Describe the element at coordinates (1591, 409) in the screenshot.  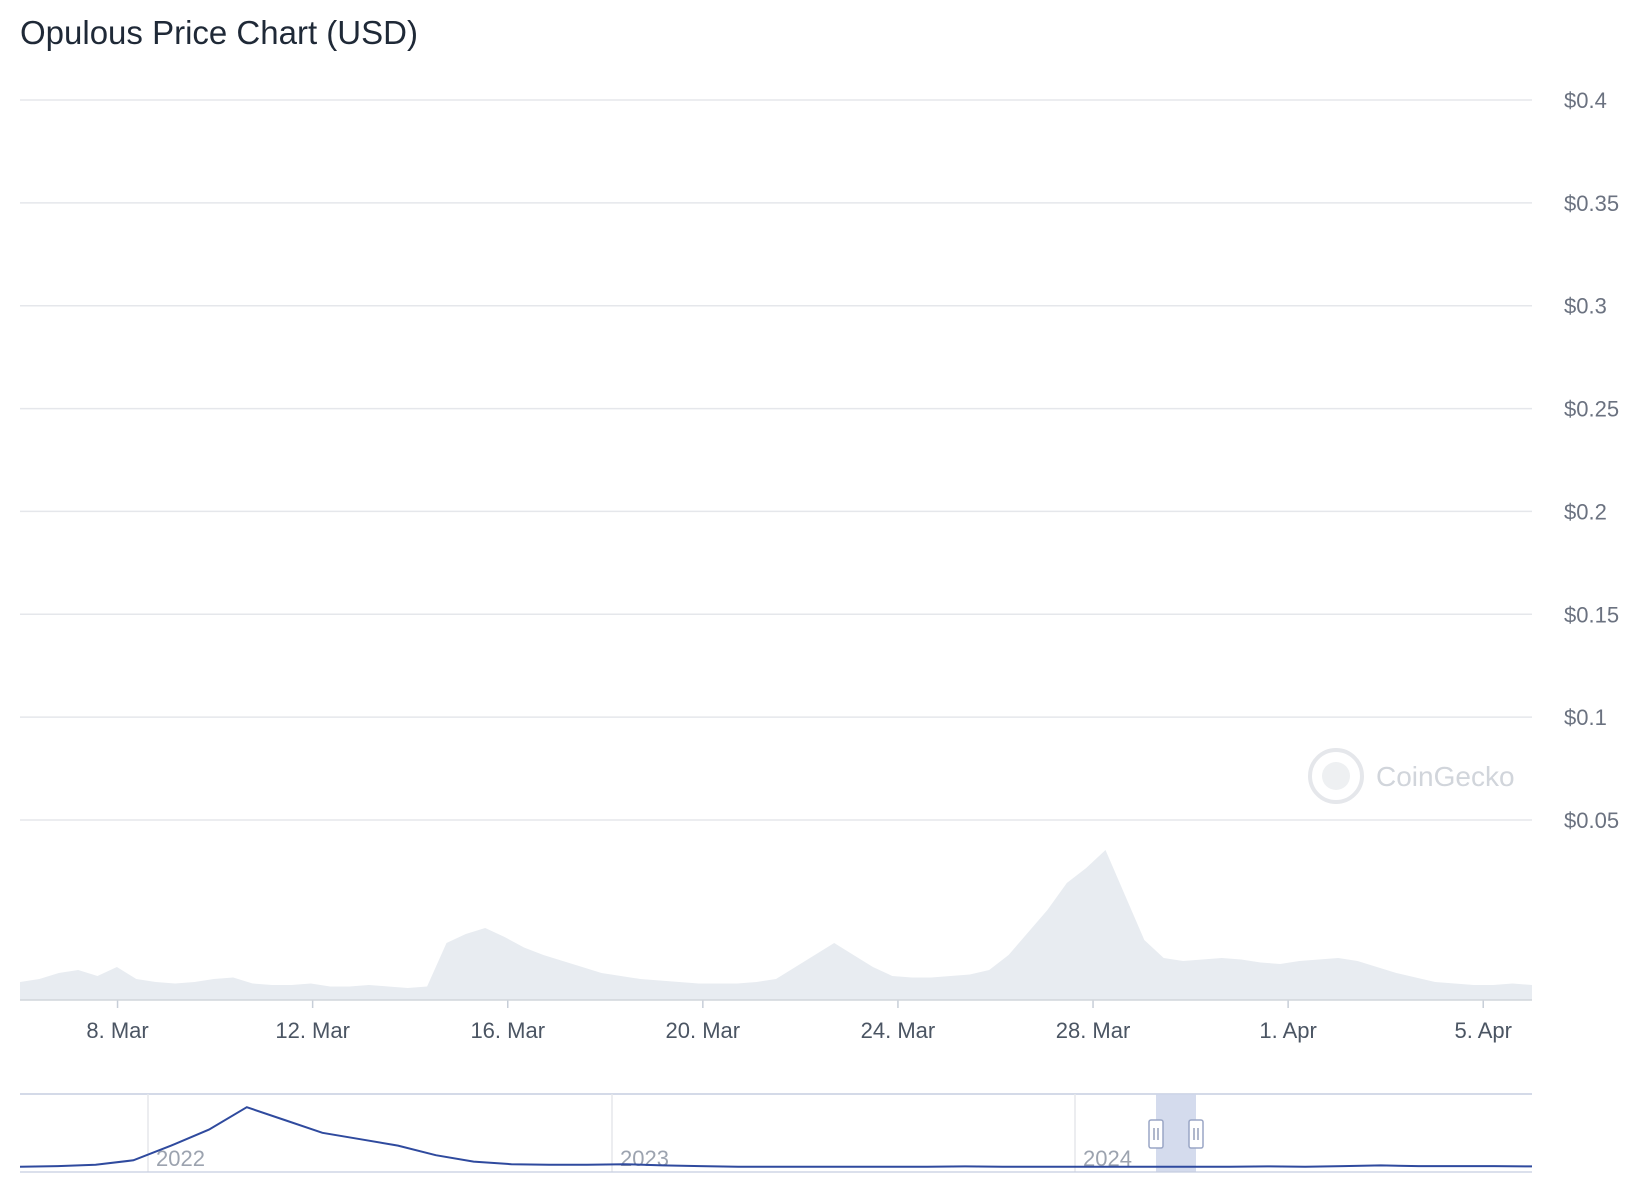
I see `y-tick-label: $0.25` at that location.